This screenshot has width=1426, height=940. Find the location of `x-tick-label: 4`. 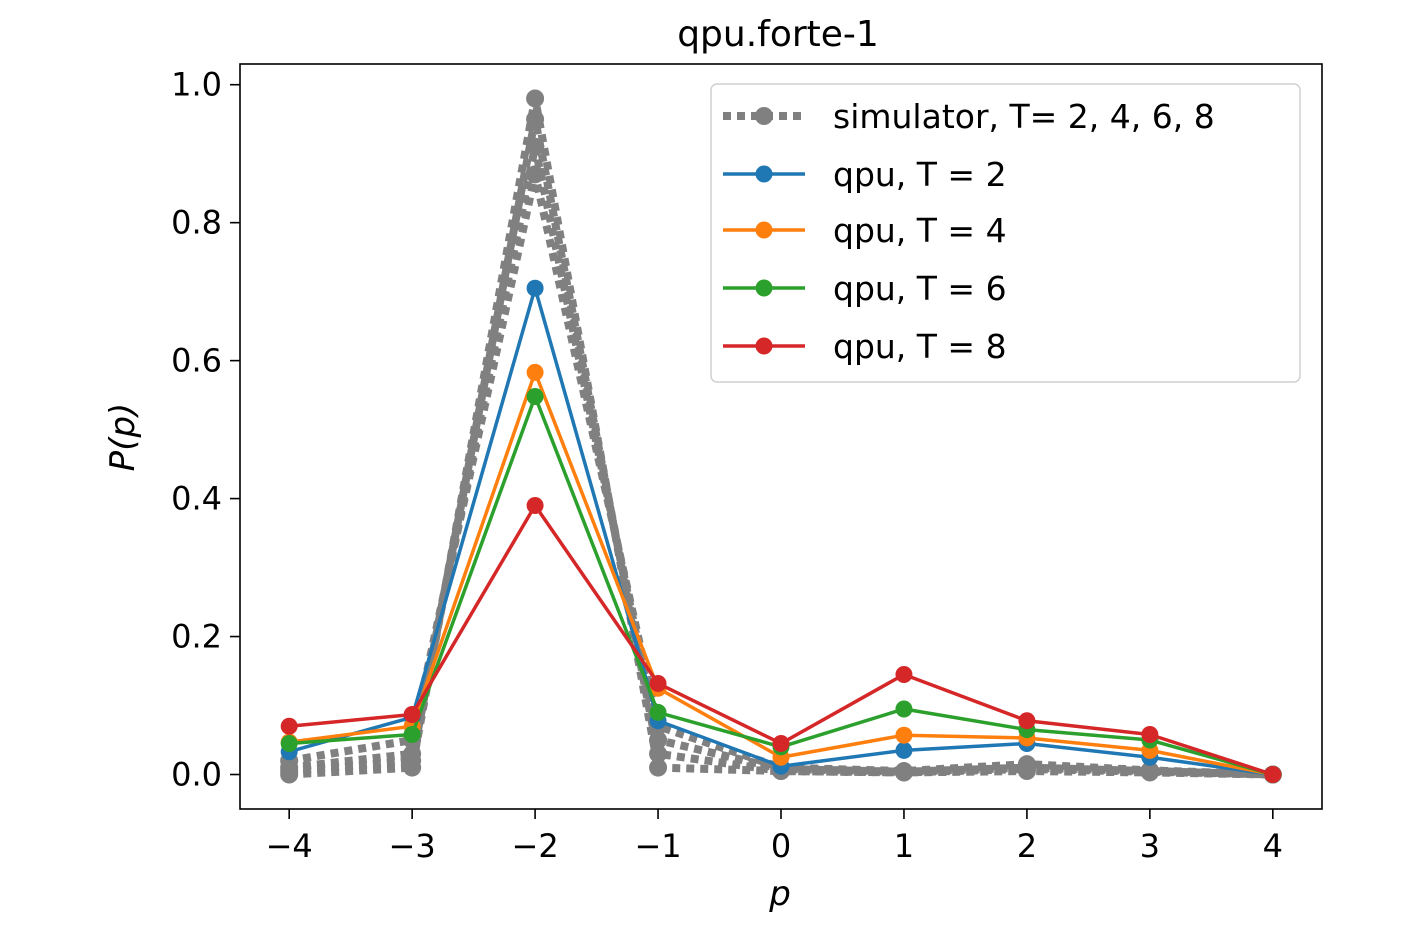

x-tick-label: 4 is located at coordinates (1273, 846).